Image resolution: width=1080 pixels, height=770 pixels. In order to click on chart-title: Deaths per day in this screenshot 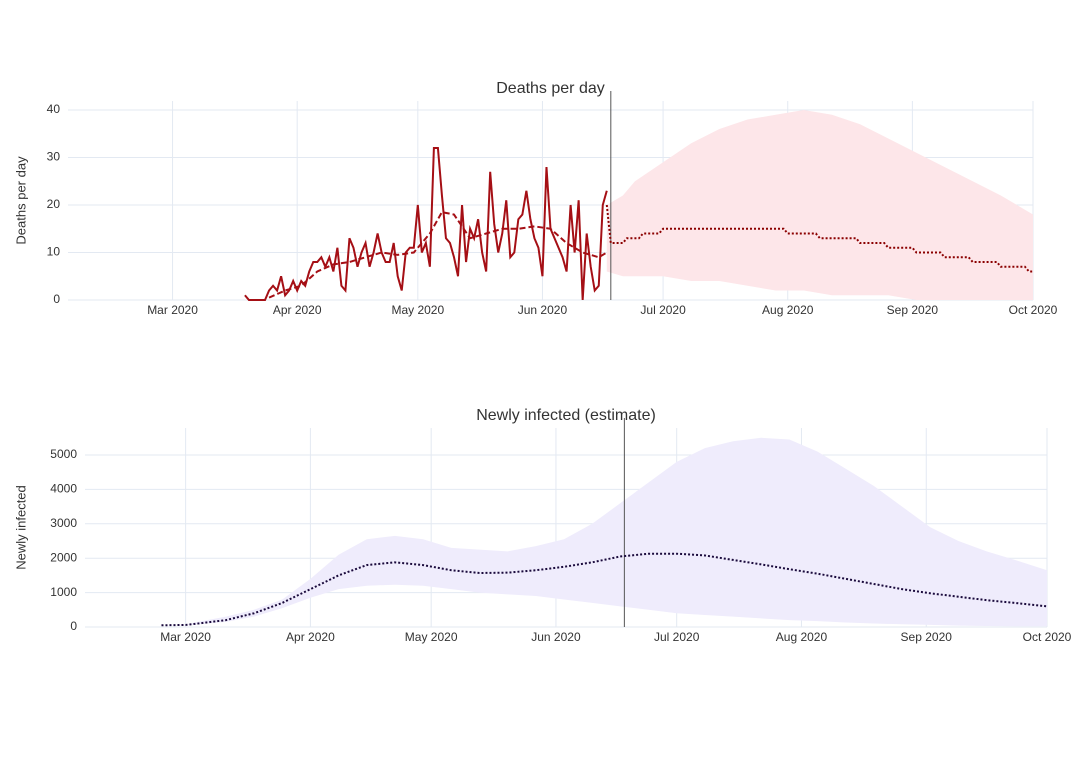, I will do `click(550, 88)`.